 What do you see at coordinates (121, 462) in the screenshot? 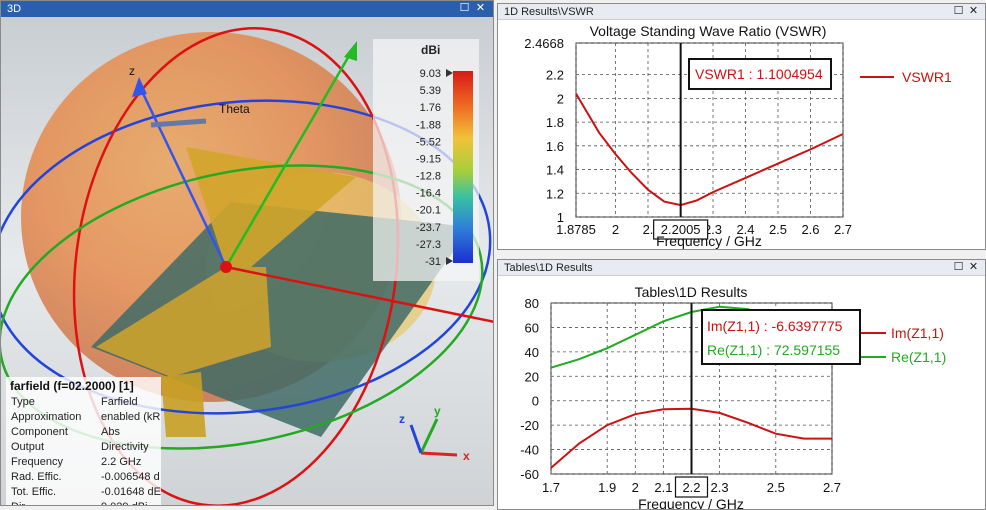
I see `farfield-info-value: 2.2 GHz` at bounding box center [121, 462].